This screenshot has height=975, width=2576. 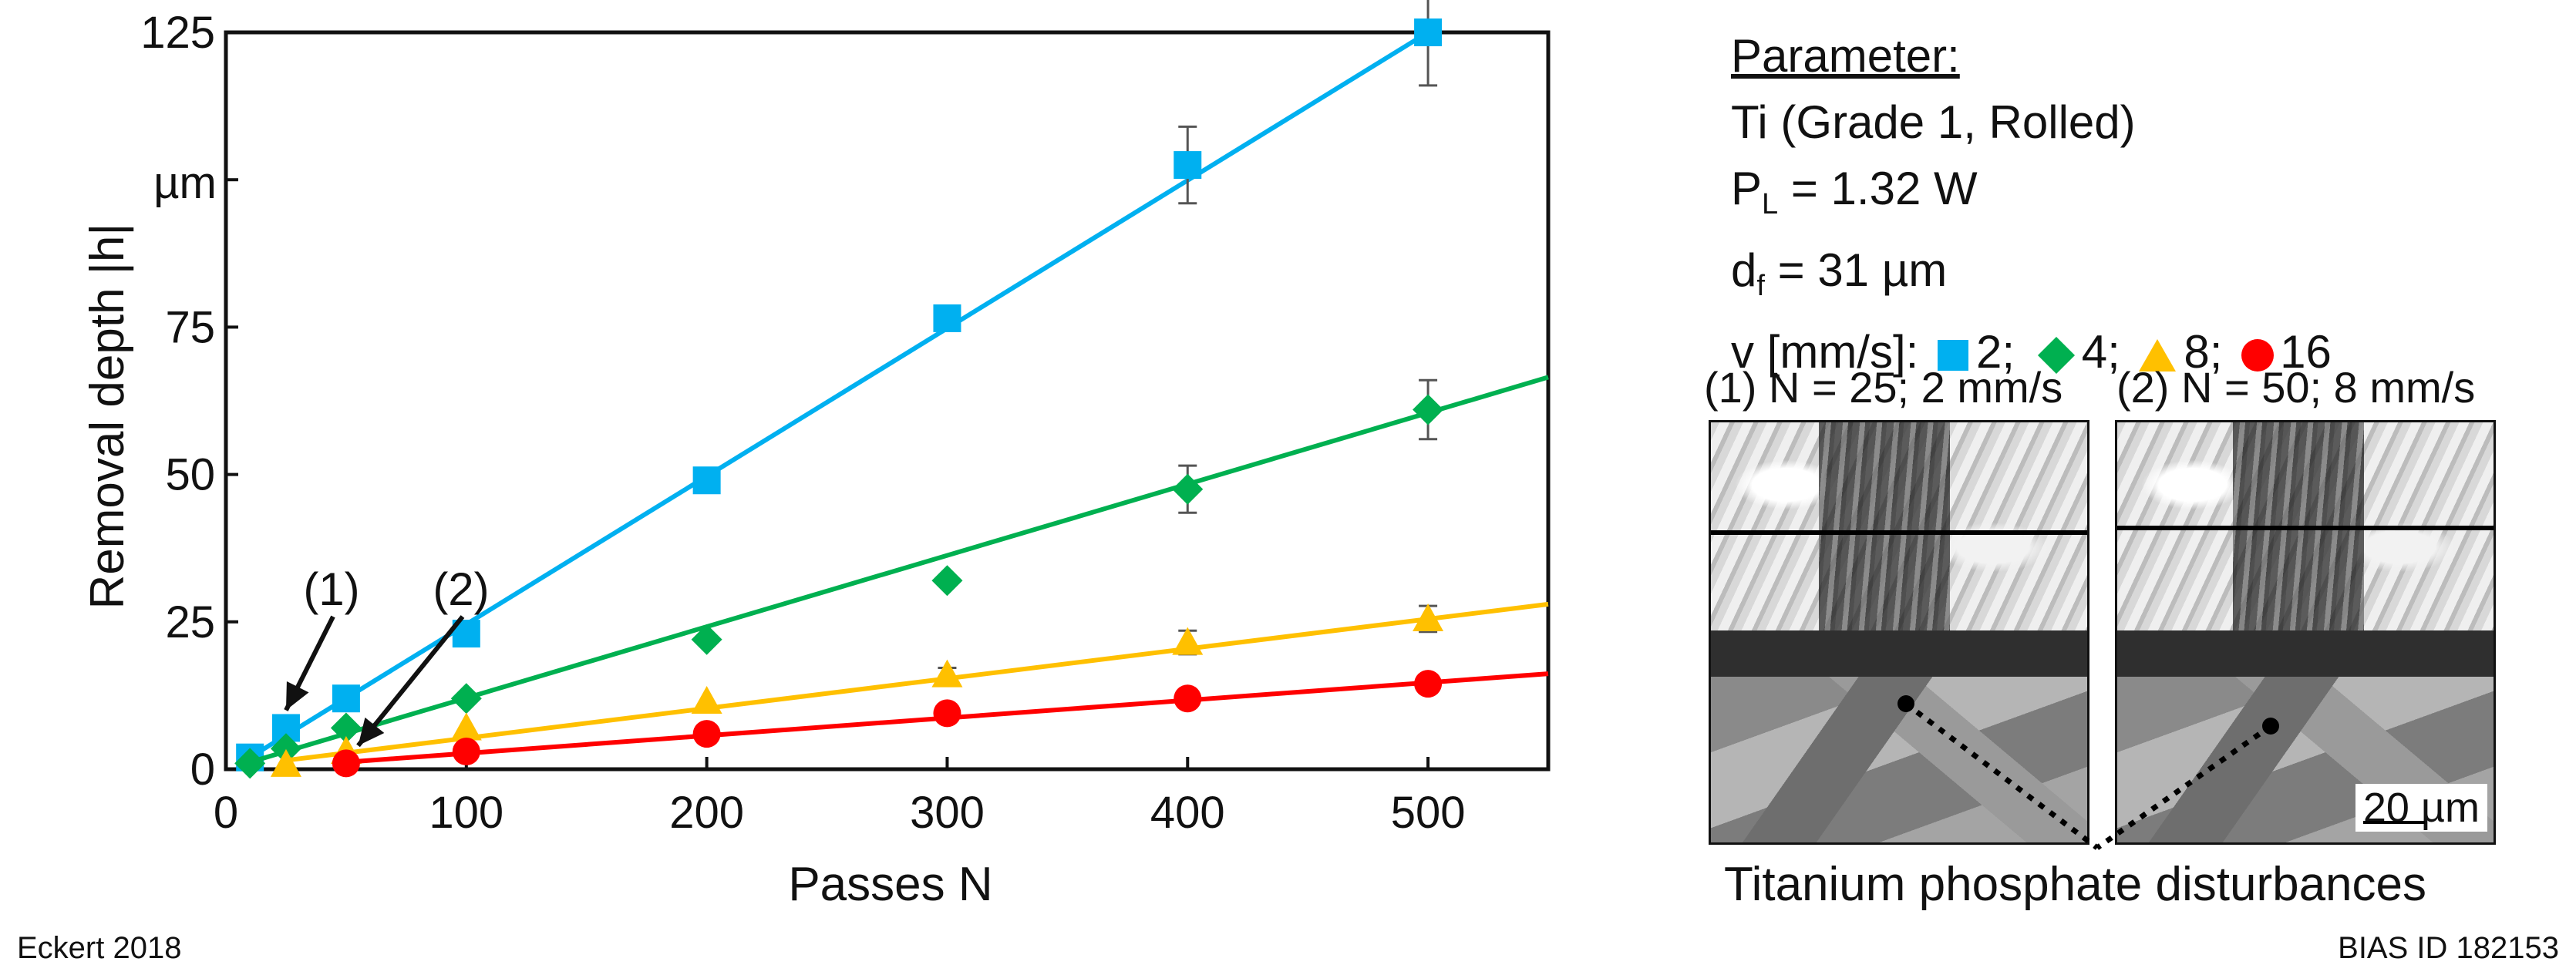 What do you see at coordinates (2184, 787) in the screenshot?
I see `disturbance-pointer-right` at bounding box center [2184, 787].